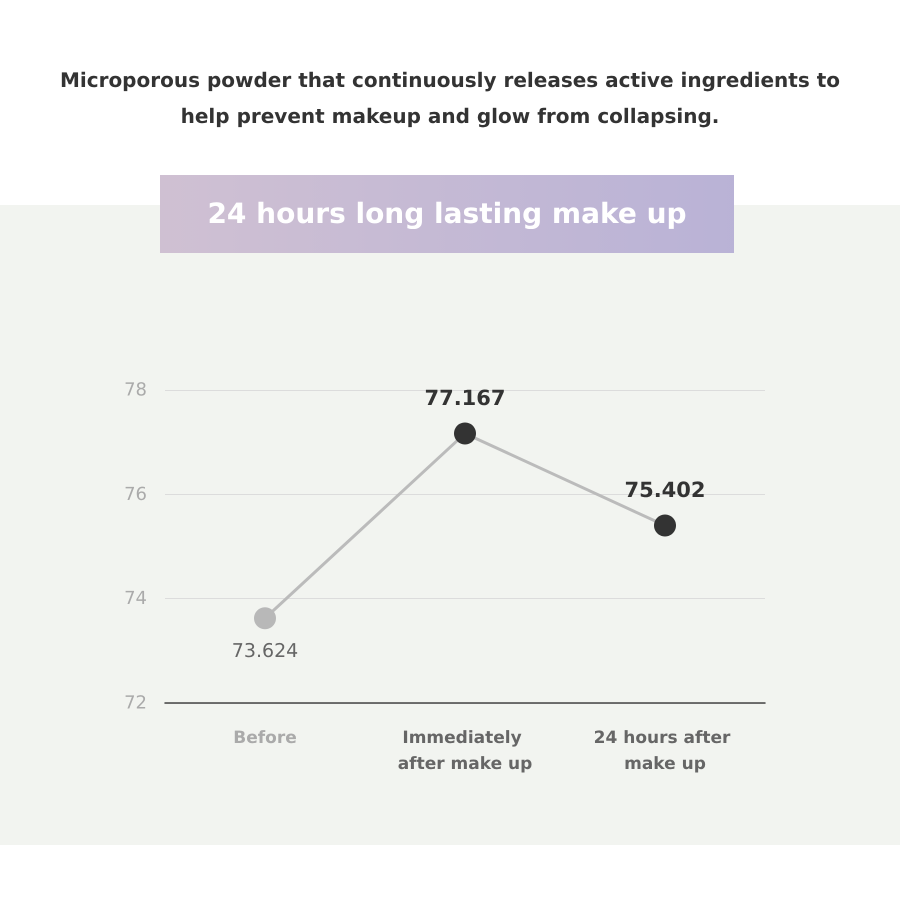  What do you see at coordinates (265, 651) in the screenshot?
I see `data-label: 73.624` at bounding box center [265, 651].